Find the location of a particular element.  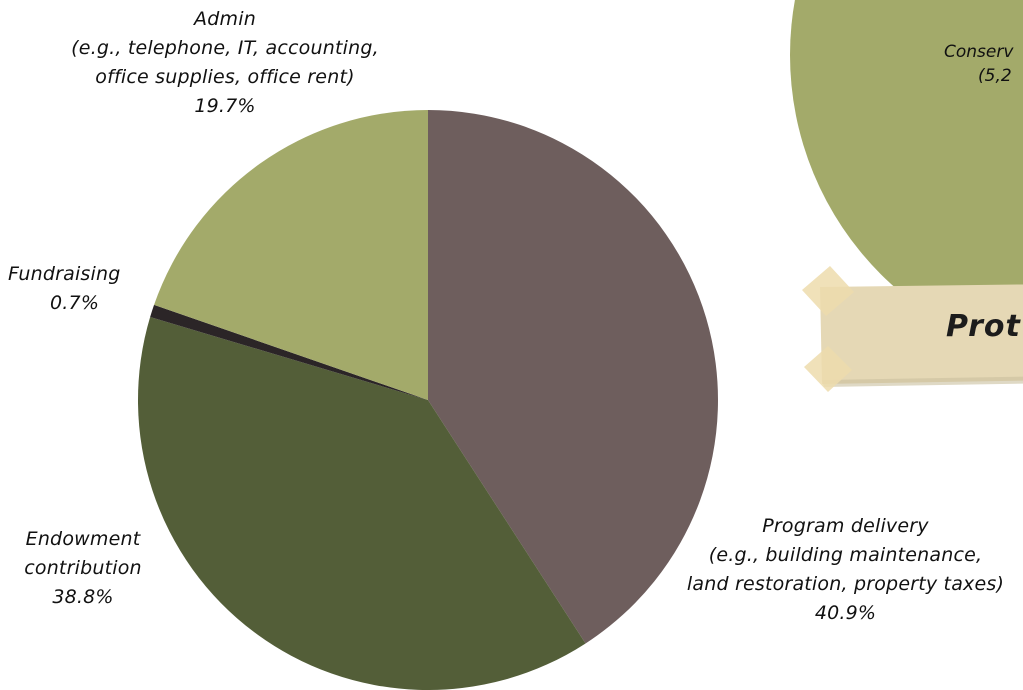

endowment-title-1: Endowment is located at coordinates (83, 539).